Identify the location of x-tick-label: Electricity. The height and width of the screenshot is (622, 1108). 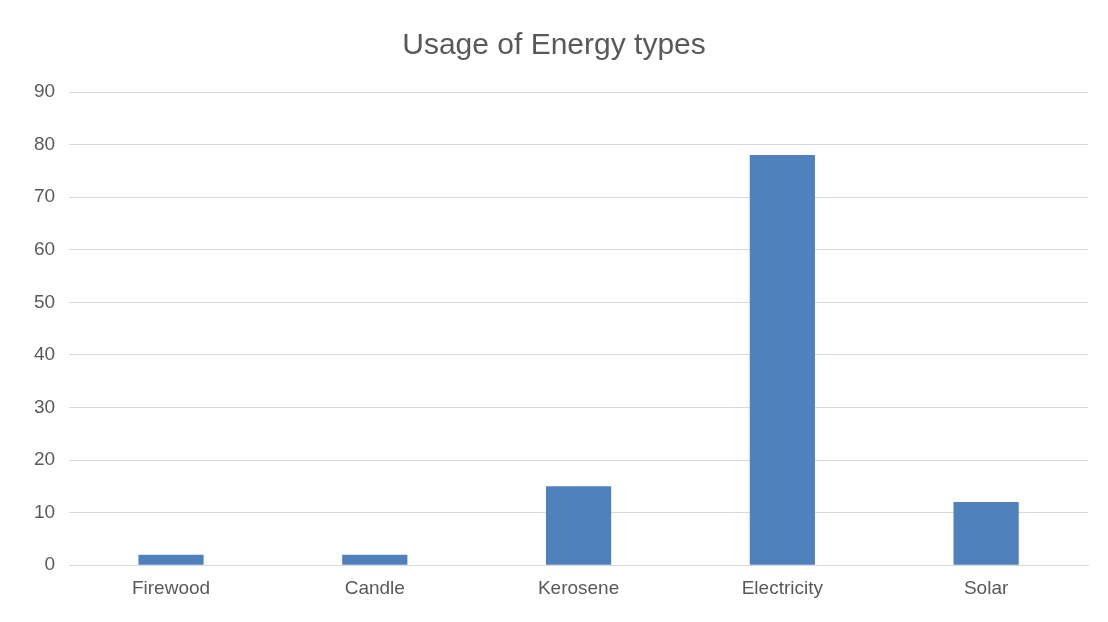
(782, 587).